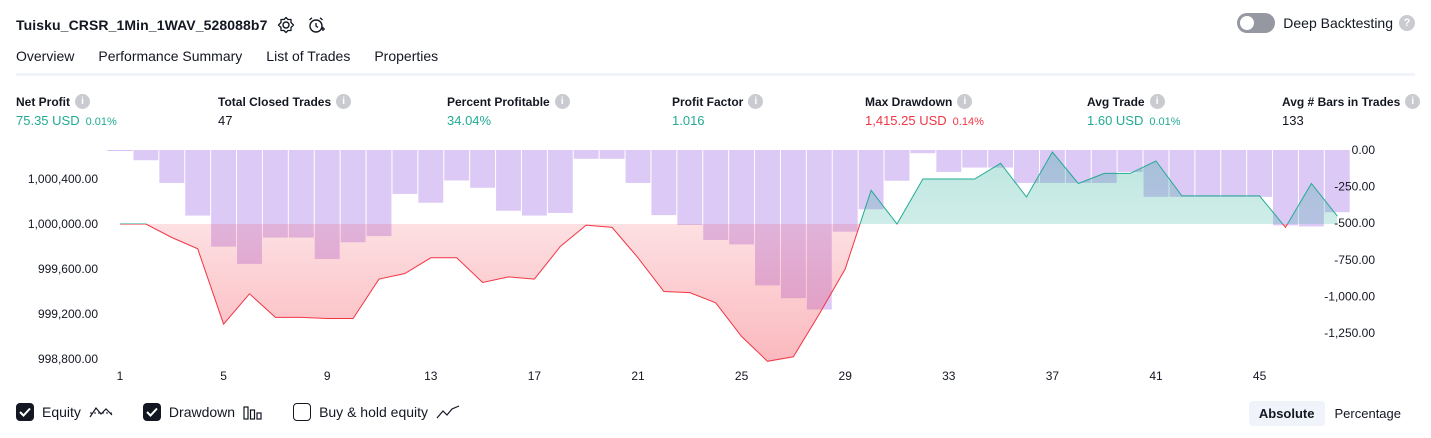 This screenshot has width=1431, height=438. Describe the element at coordinates (688, 120) in the screenshot. I see `metric-value: 1.016` at that location.